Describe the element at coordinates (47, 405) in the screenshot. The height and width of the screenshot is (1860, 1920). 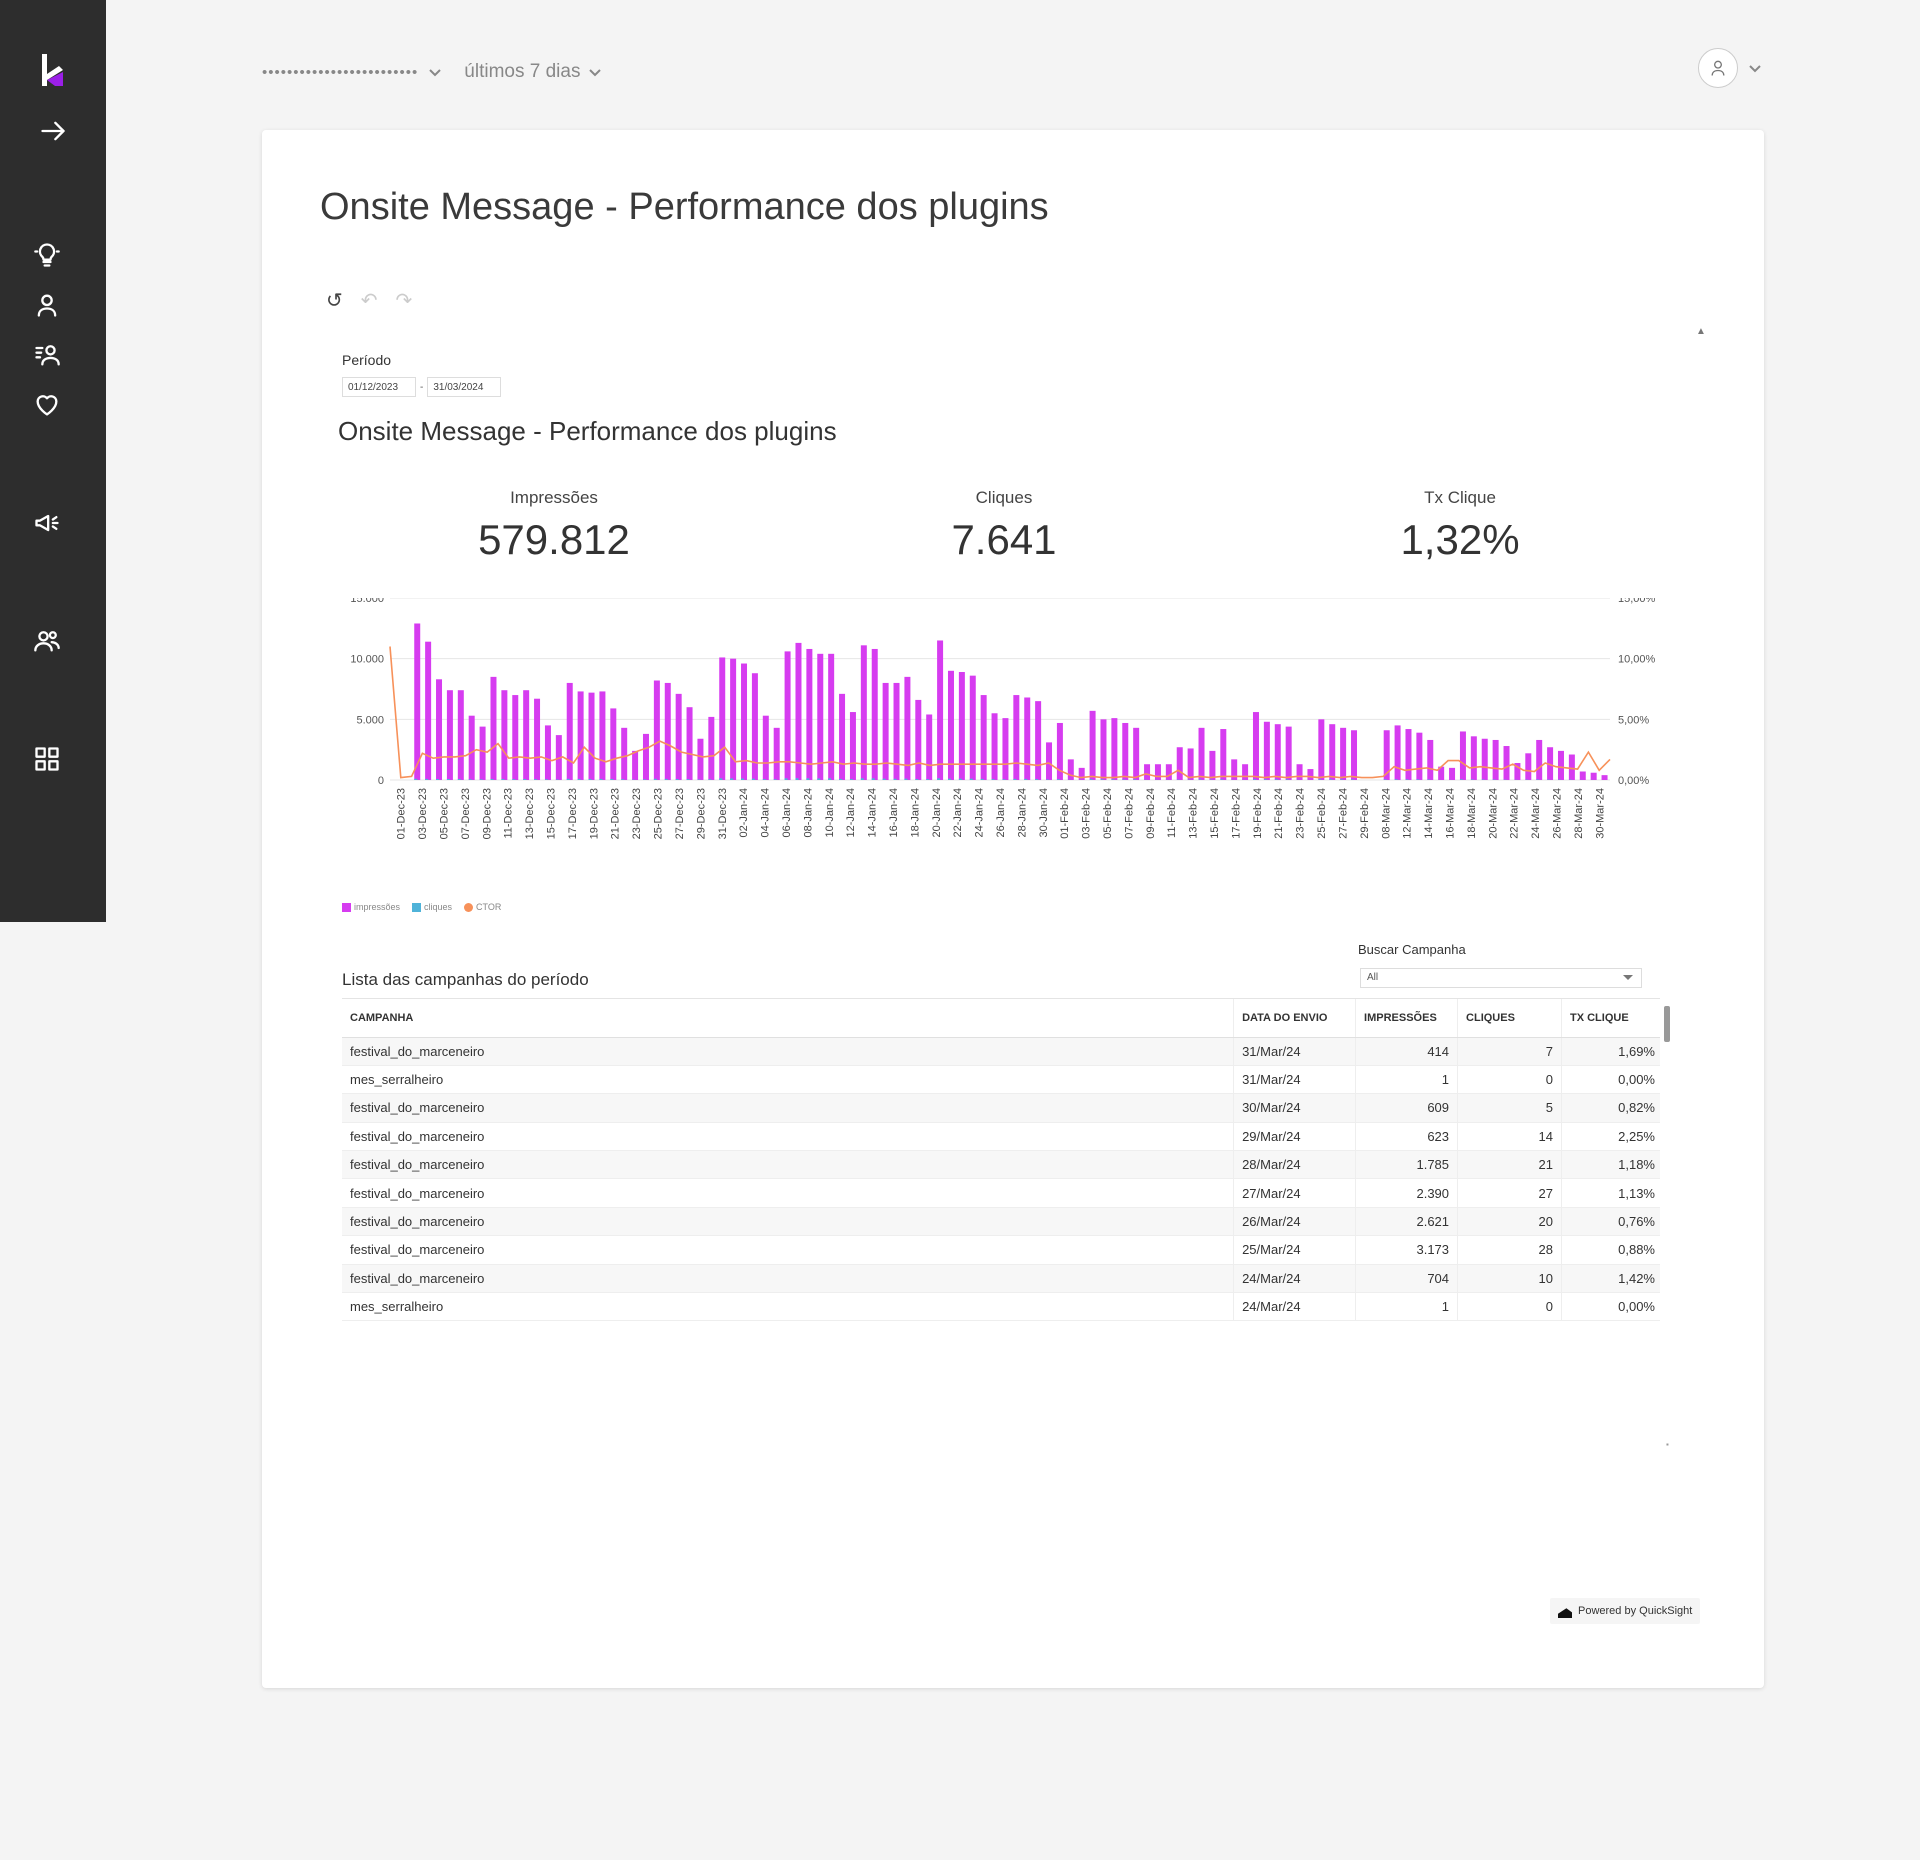
I see `heart-icon` at that location.